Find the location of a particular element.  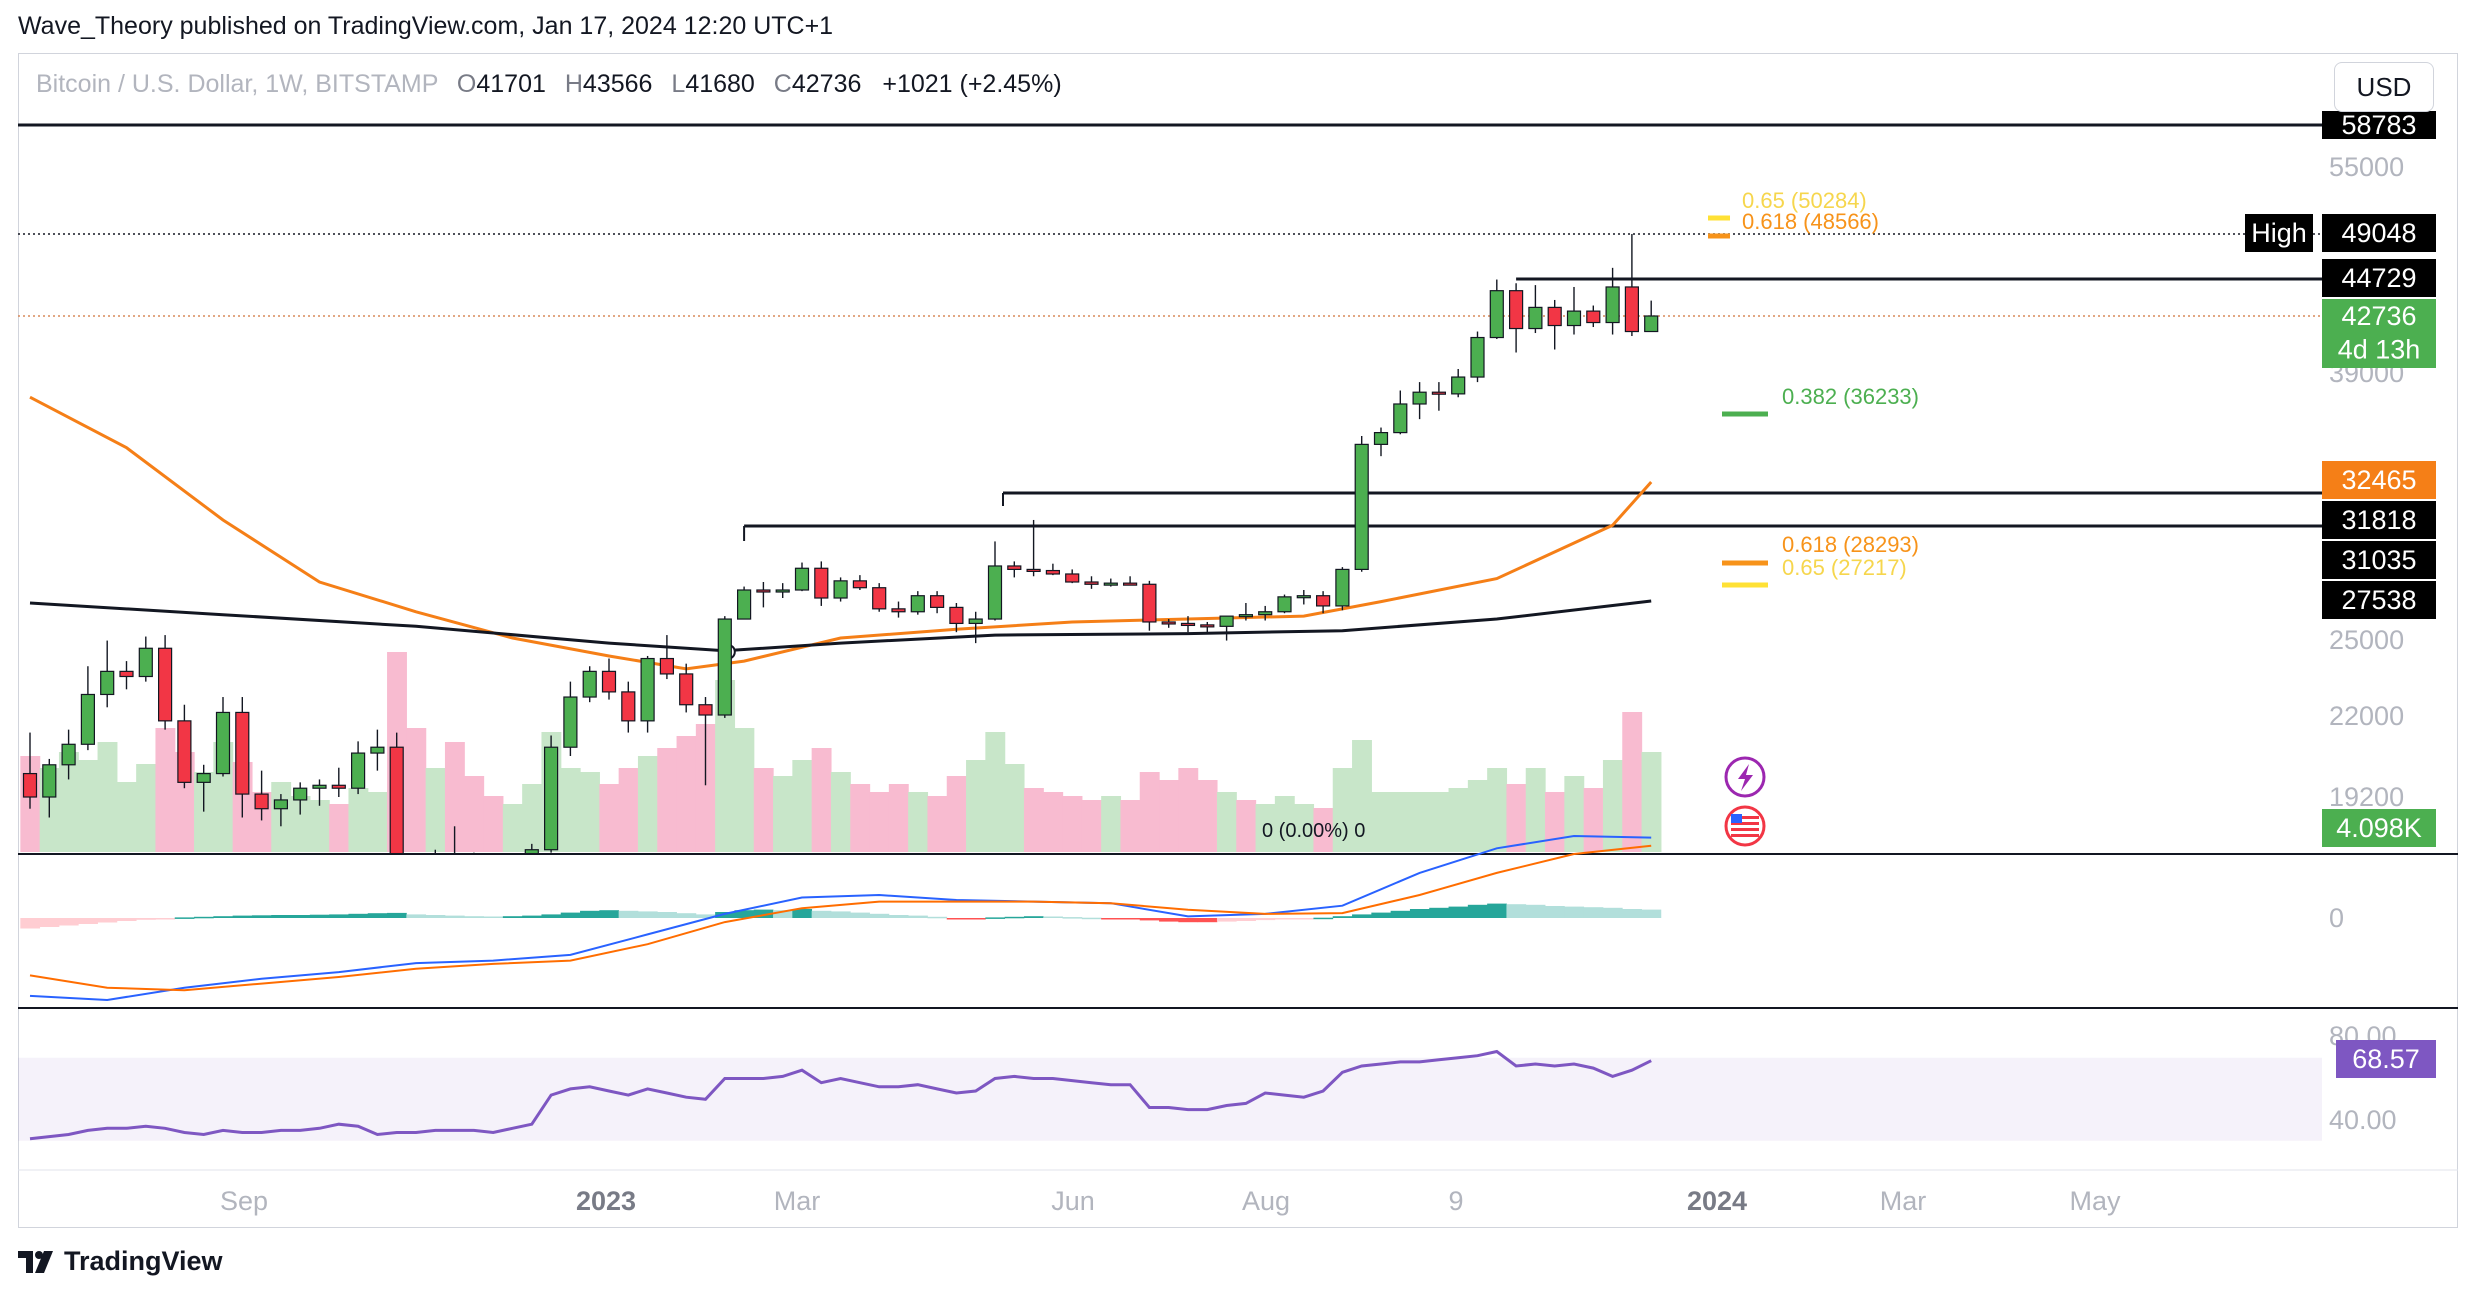

volume-note: 0 (0.00%) 0 is located at coordinates (1313, 831).